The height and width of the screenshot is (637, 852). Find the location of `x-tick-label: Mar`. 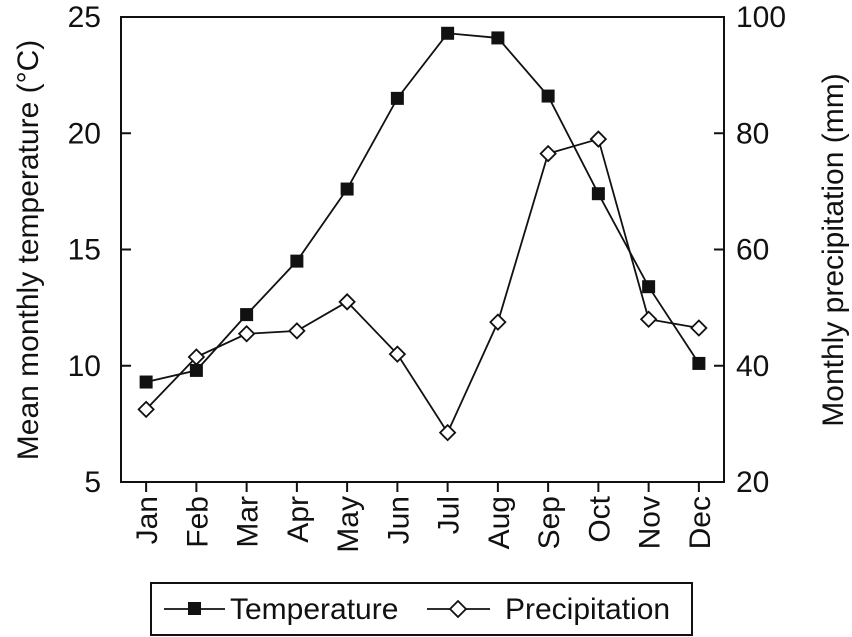

x-tick-label: Mar is located at coordinates (248, 522).